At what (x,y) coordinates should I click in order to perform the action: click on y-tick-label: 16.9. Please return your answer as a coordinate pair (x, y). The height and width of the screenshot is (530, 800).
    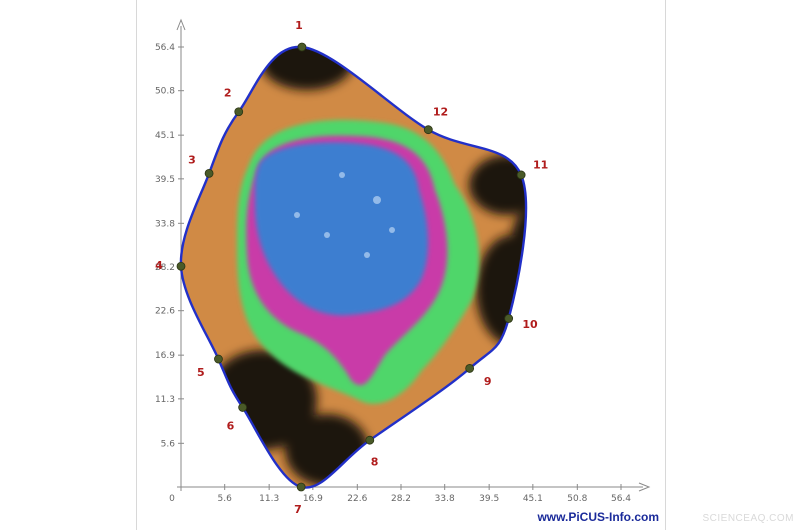
    Looking at the image, I should click on (165, 356).